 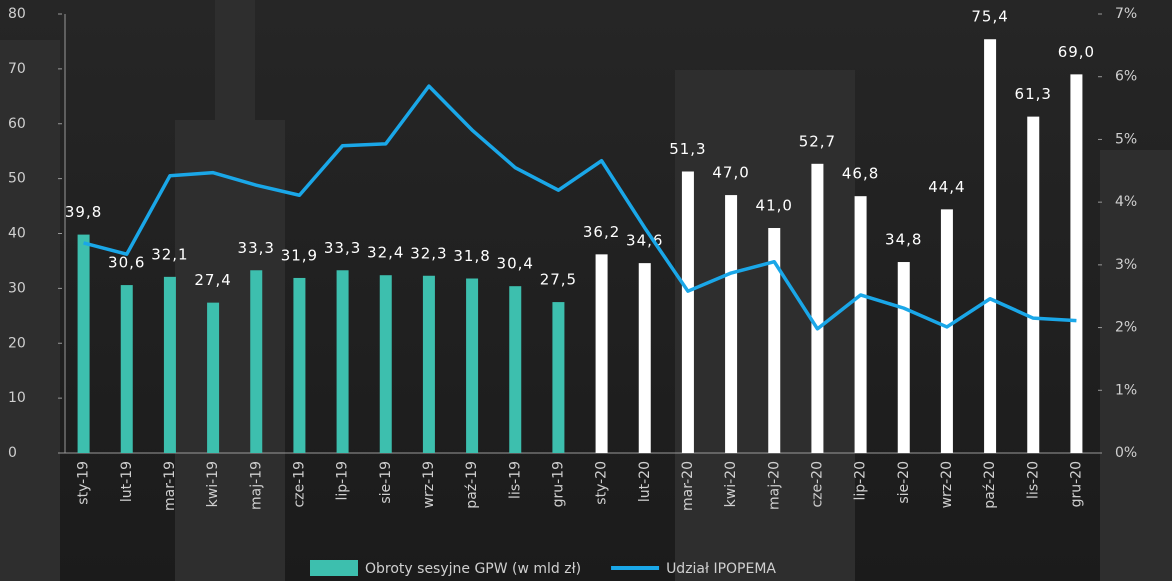 What do you see at coordinates (989, 17) in the screenshot?
I see `value-label: 75,4` at bounding box center [989, 17].